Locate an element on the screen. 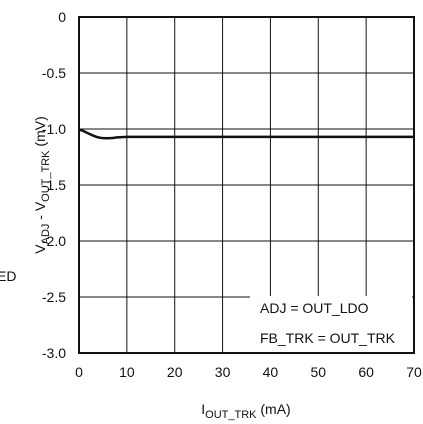  x-tick-label: 20 is located at coordinates (175, 372).